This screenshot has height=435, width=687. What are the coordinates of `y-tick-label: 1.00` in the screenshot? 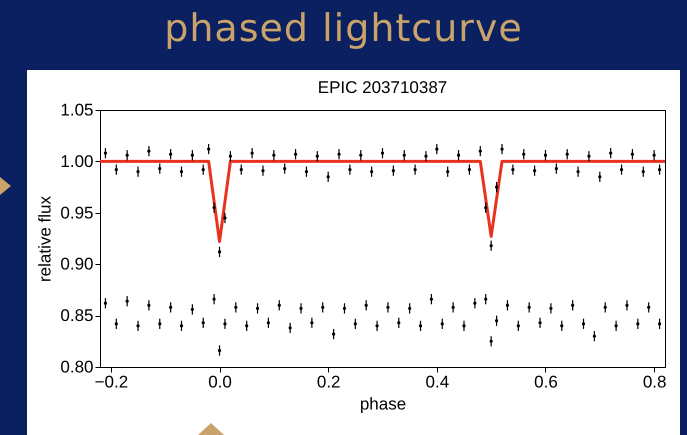 It's located at (77, 161).